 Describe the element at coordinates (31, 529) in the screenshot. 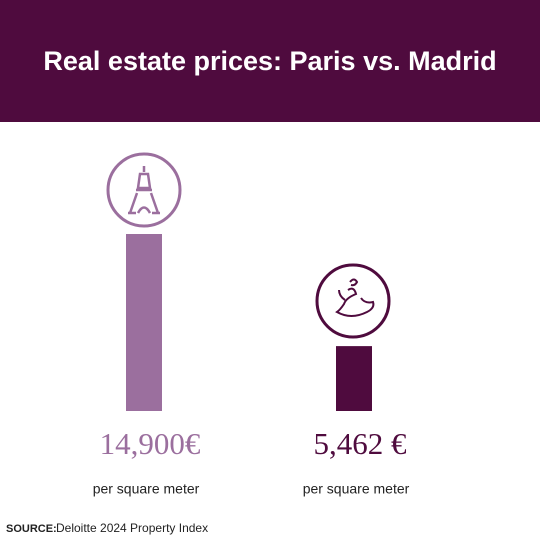

I see `source-label: SOURCE:` at that location.